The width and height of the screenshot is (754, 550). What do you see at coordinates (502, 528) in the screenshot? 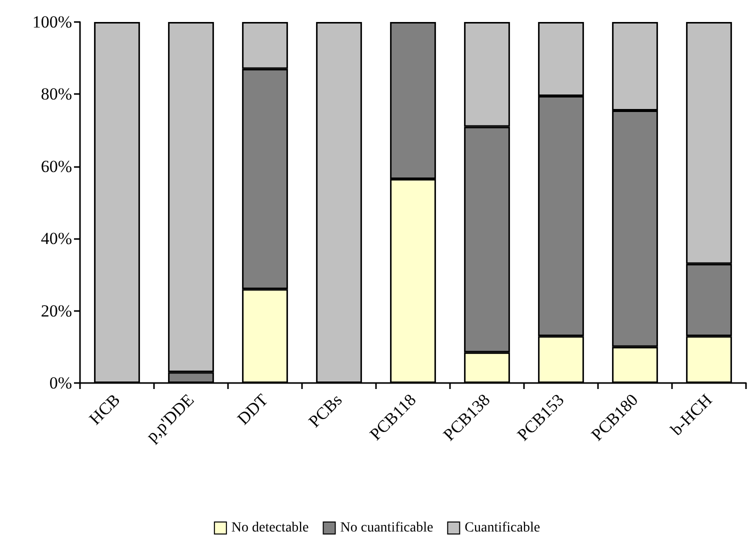
I see `legend-label: Cuantificable` at bounding box center [502, 528].